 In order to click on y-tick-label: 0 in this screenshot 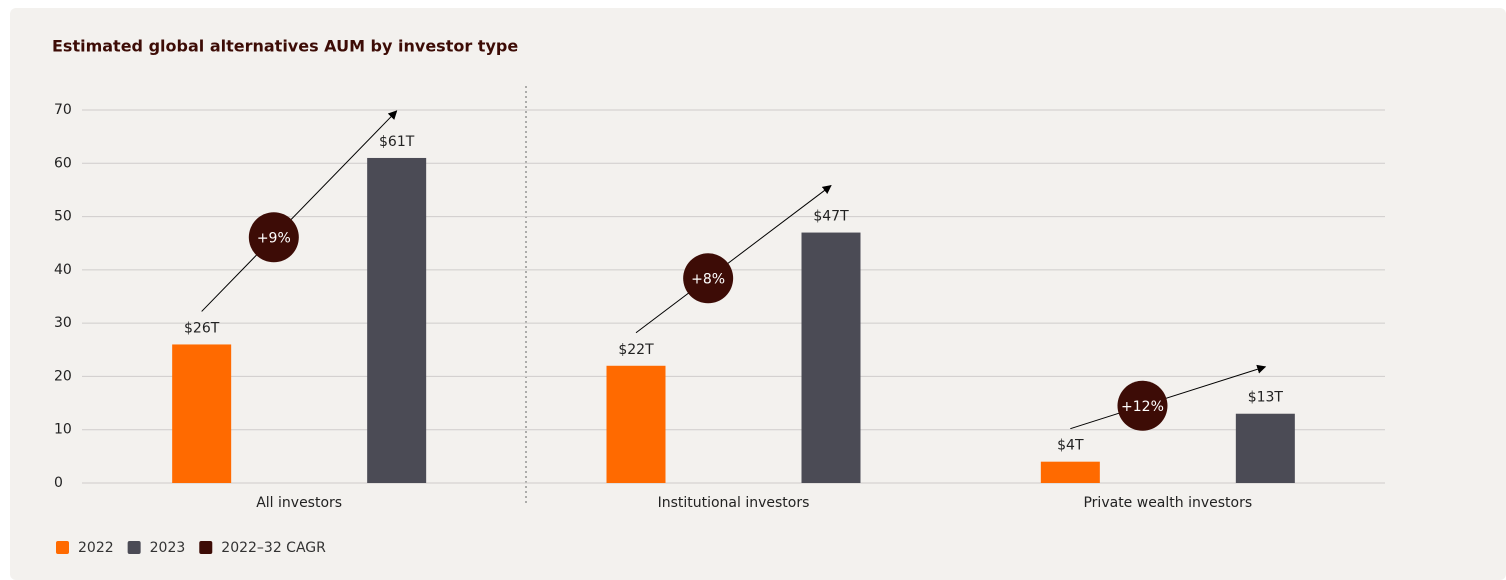, I will do `click(58, 483)`.